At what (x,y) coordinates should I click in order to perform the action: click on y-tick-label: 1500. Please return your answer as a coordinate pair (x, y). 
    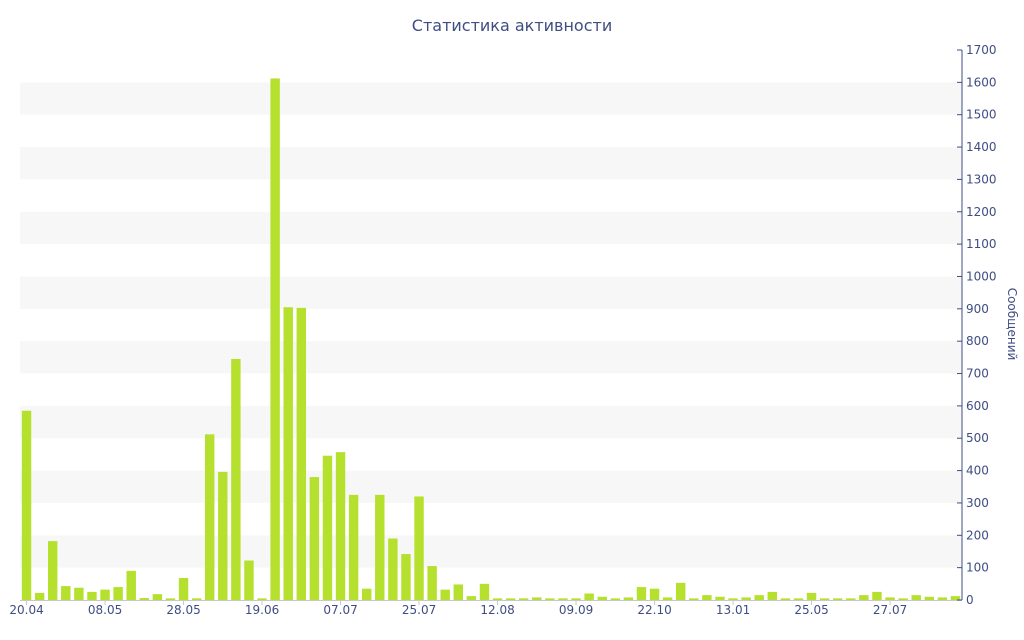
    Looking at the image, I should click on (981, 115).